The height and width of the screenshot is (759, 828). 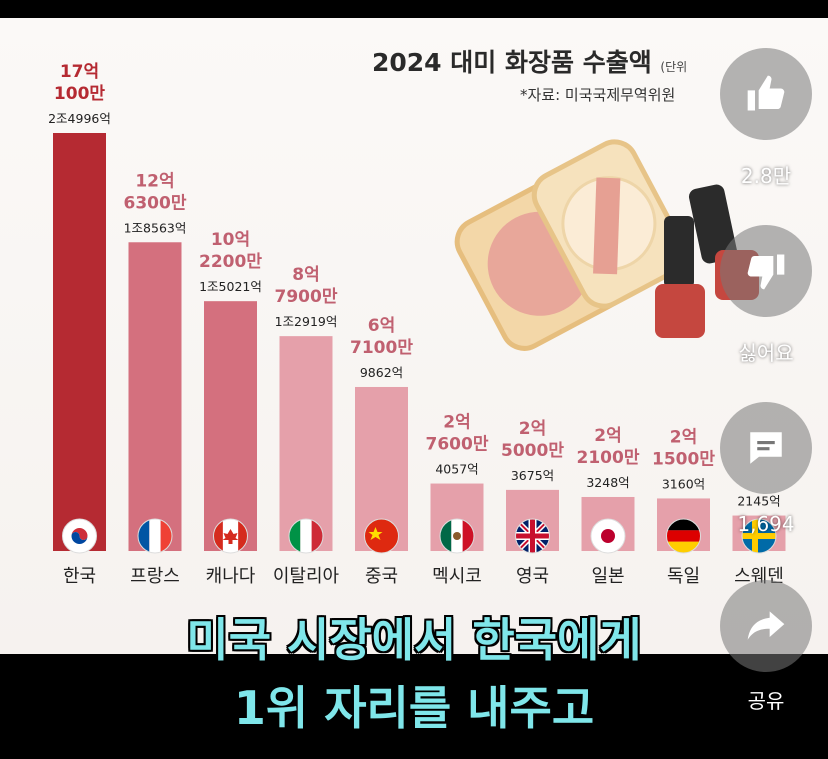 I want to click on bottom-black-bar, so click(x=414, y=706).